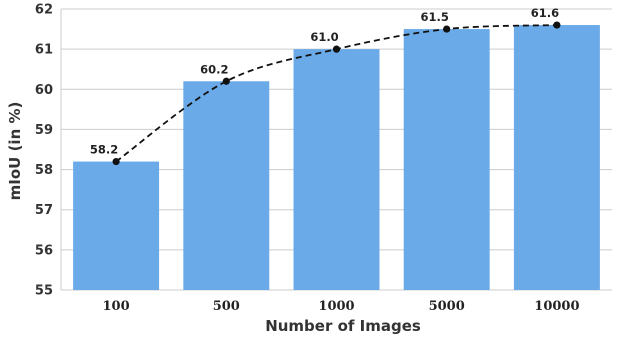 The image size is (625, 339). I want to click on data-label: 58.2, so click(104, 150).